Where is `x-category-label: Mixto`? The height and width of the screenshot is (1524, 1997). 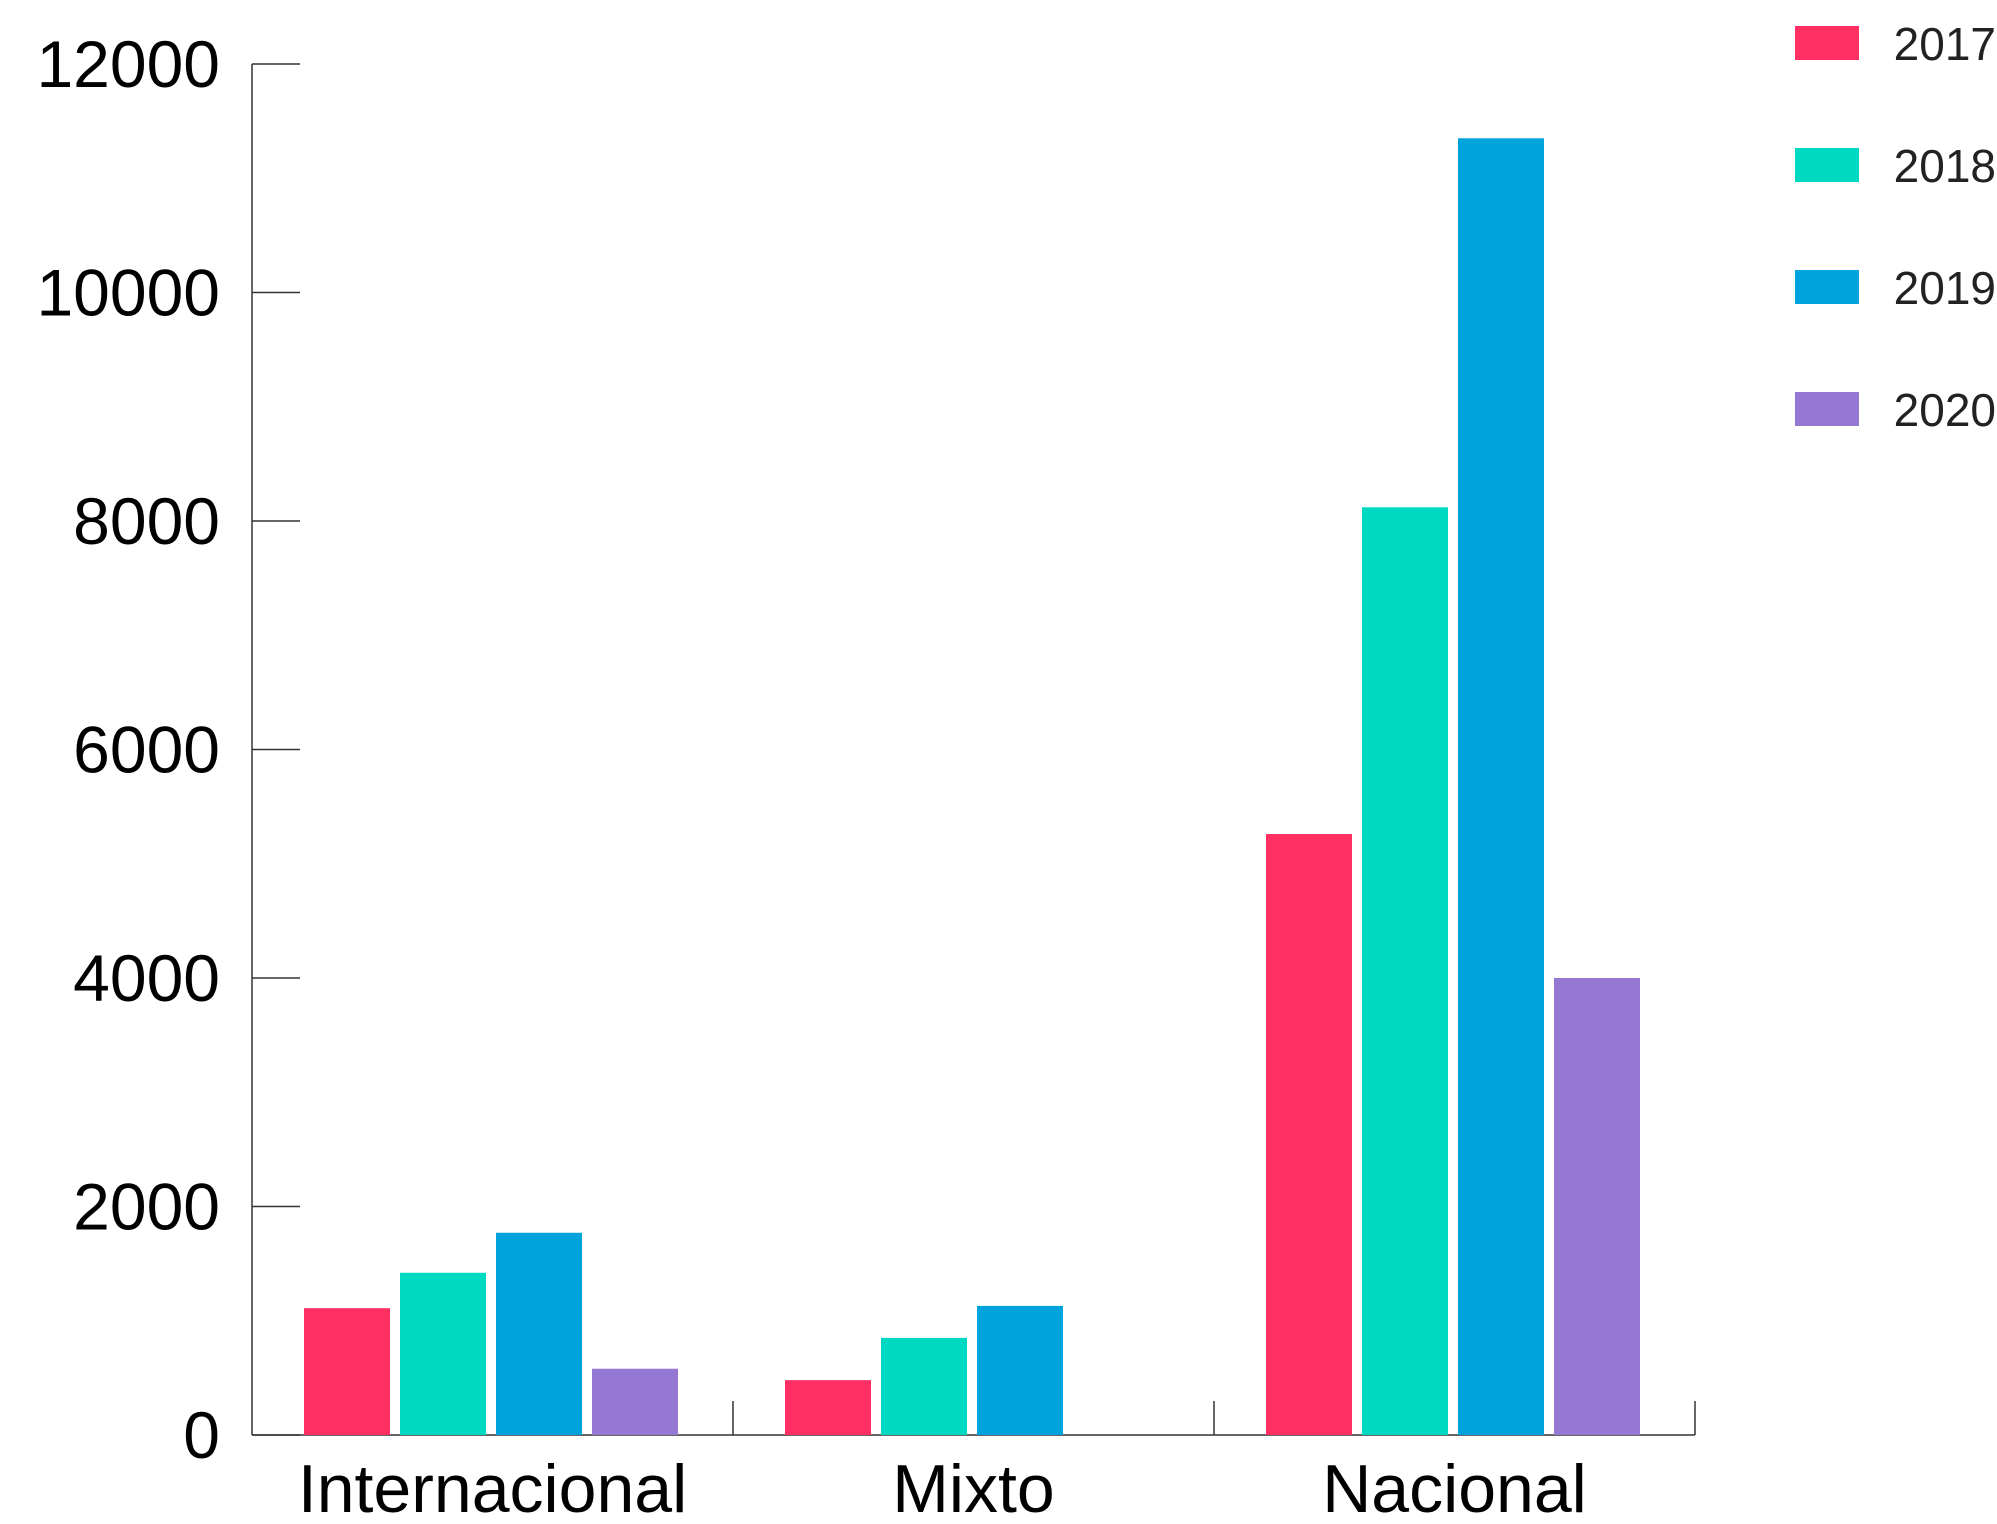 x-category-label: Mixto is located at coordinates (973, 1487).